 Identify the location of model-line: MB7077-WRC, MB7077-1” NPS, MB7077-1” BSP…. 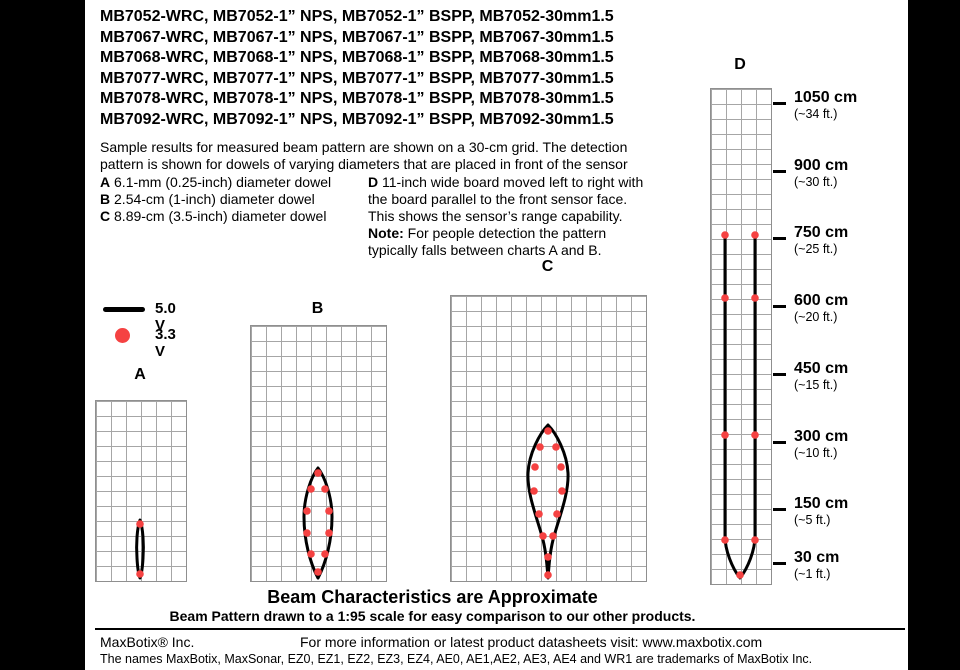
(357, 78).